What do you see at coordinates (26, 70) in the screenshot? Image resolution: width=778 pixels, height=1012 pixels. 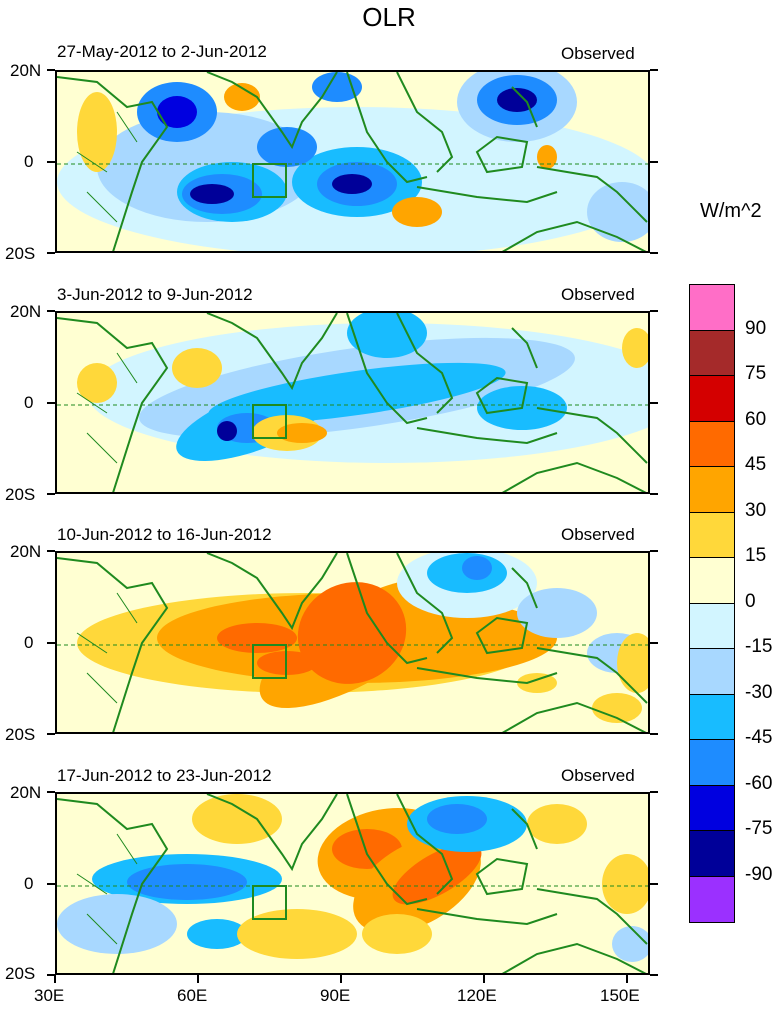 I see `panel-1-lat-20n: 20N` at bounding box center [26, 70].